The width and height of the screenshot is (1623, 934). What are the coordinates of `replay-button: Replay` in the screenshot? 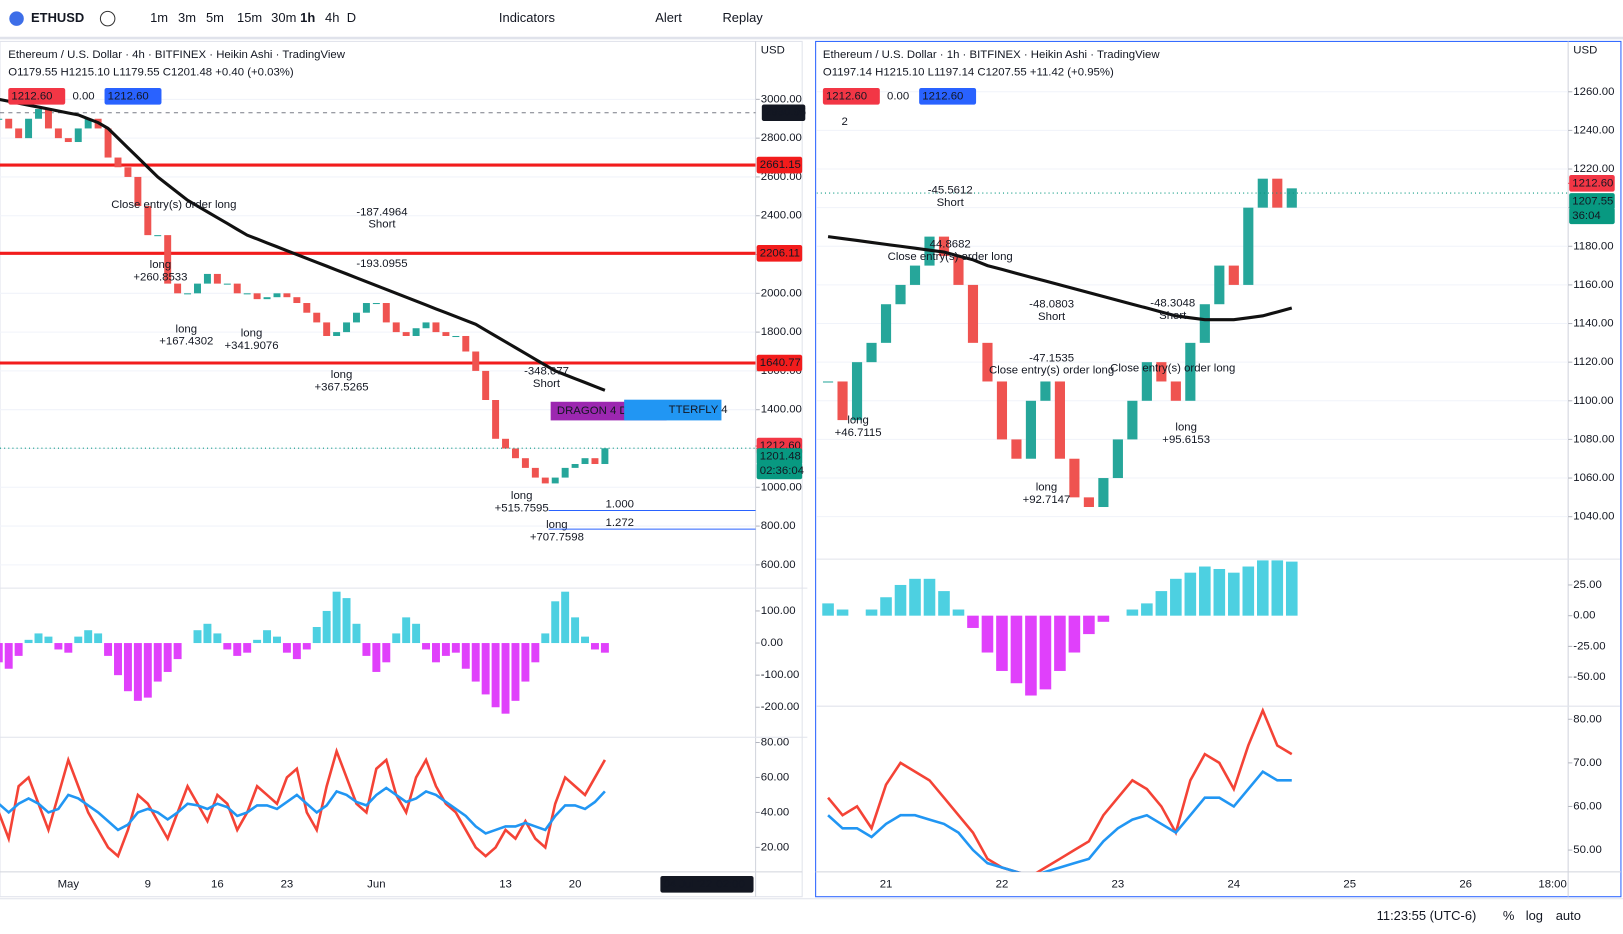 It's located at (742, 17).